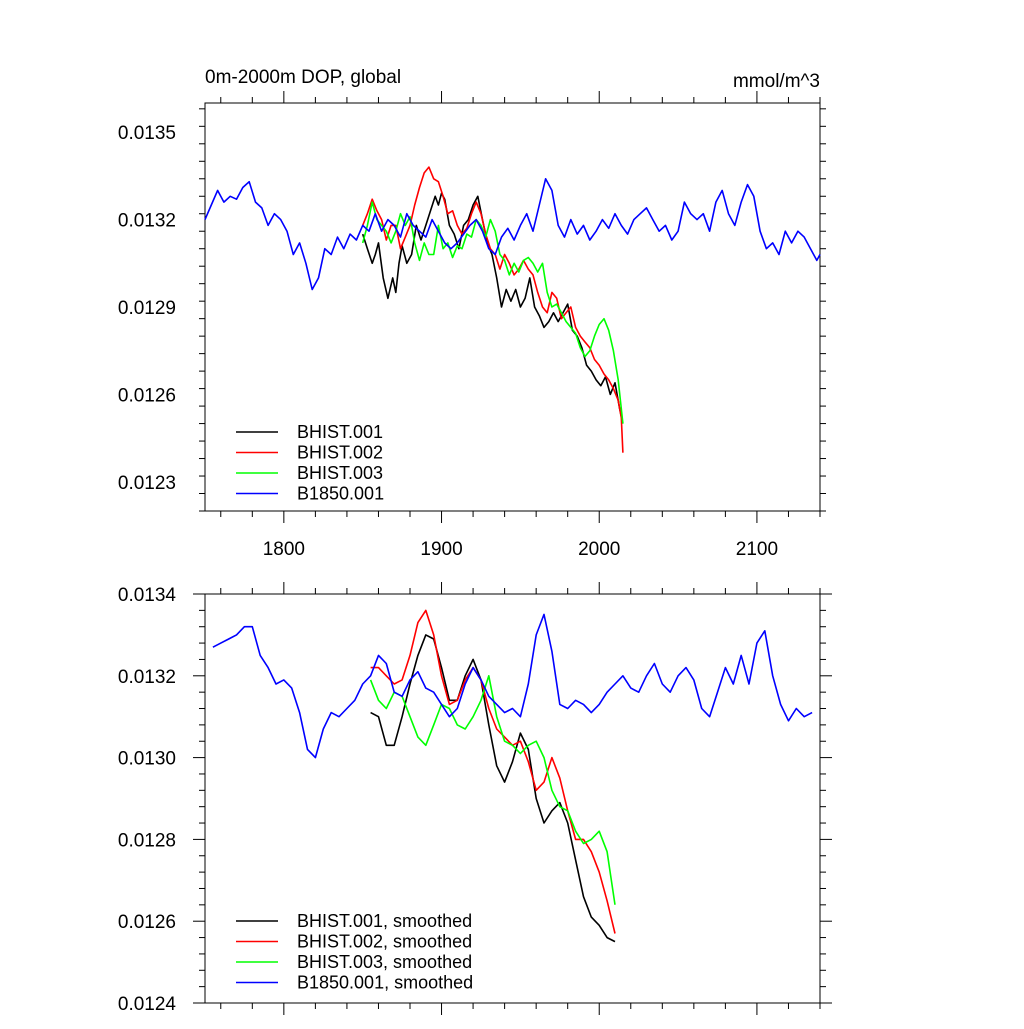 The image size is (1024, 1029). I want to click on panel2-ytick-label: 0.0134, so click(147, 595).